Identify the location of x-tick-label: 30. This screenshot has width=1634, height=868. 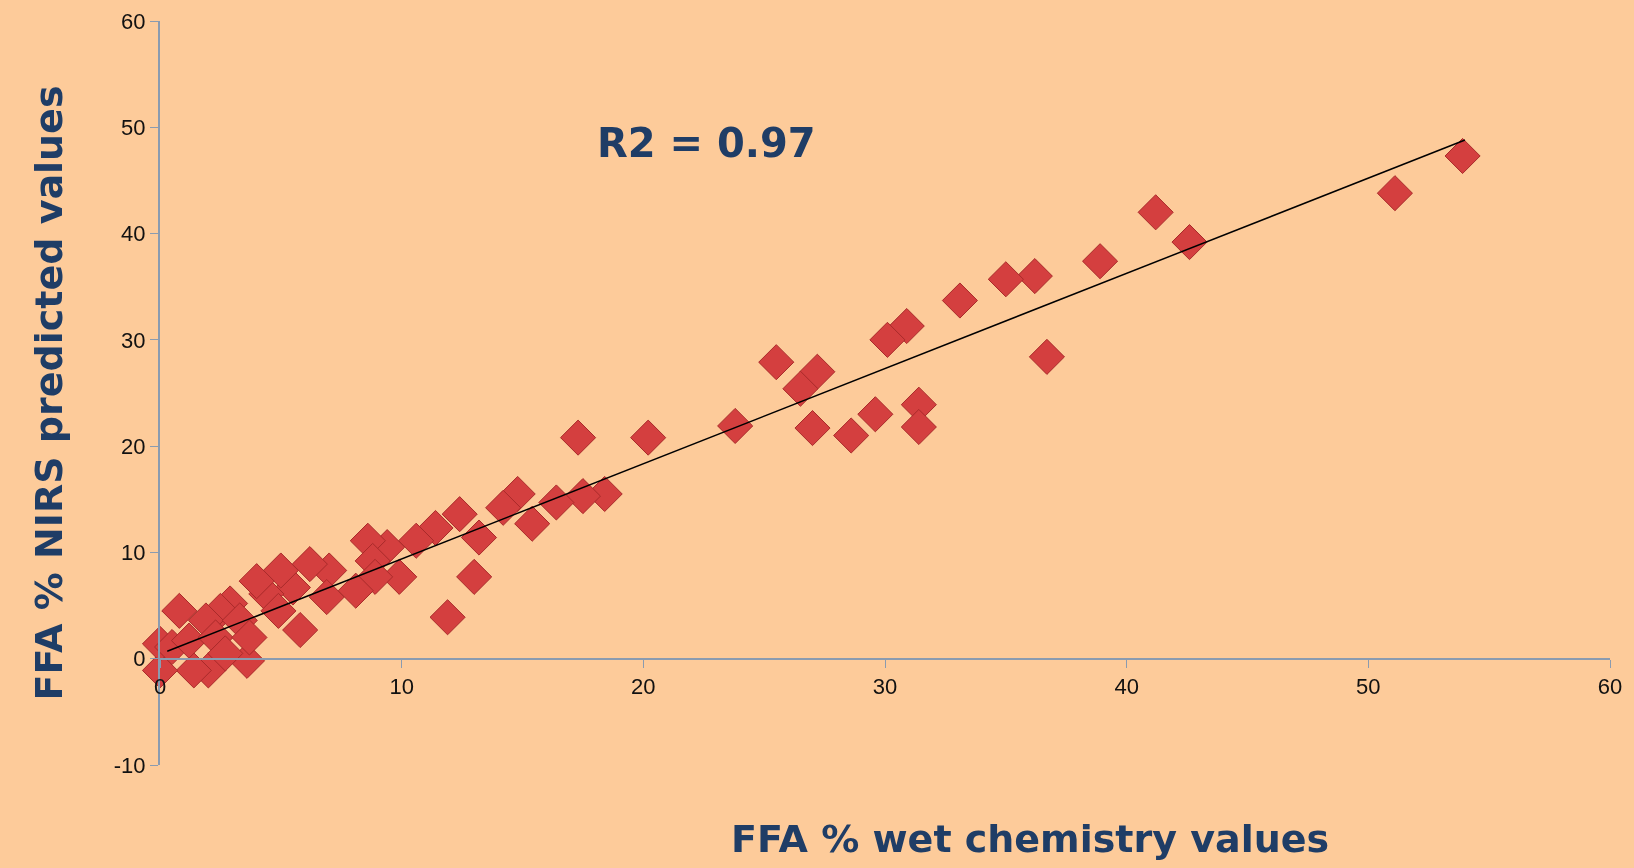
(885, 687).